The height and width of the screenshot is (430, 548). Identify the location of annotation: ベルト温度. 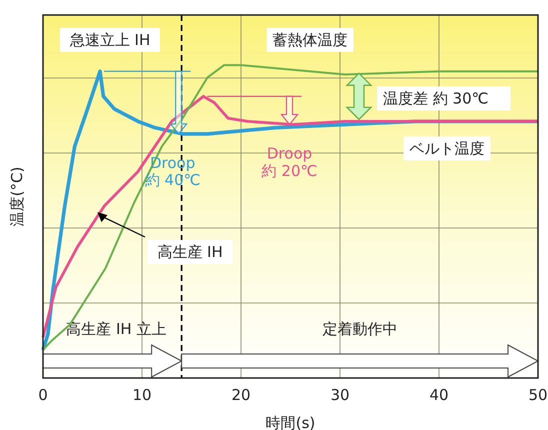
(447, 148).